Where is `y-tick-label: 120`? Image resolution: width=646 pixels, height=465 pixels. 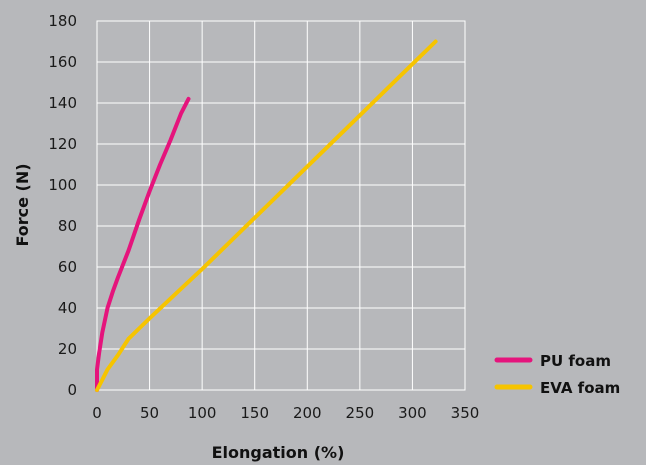
y-tick-label: 120 is located at coordinates (62, 144).